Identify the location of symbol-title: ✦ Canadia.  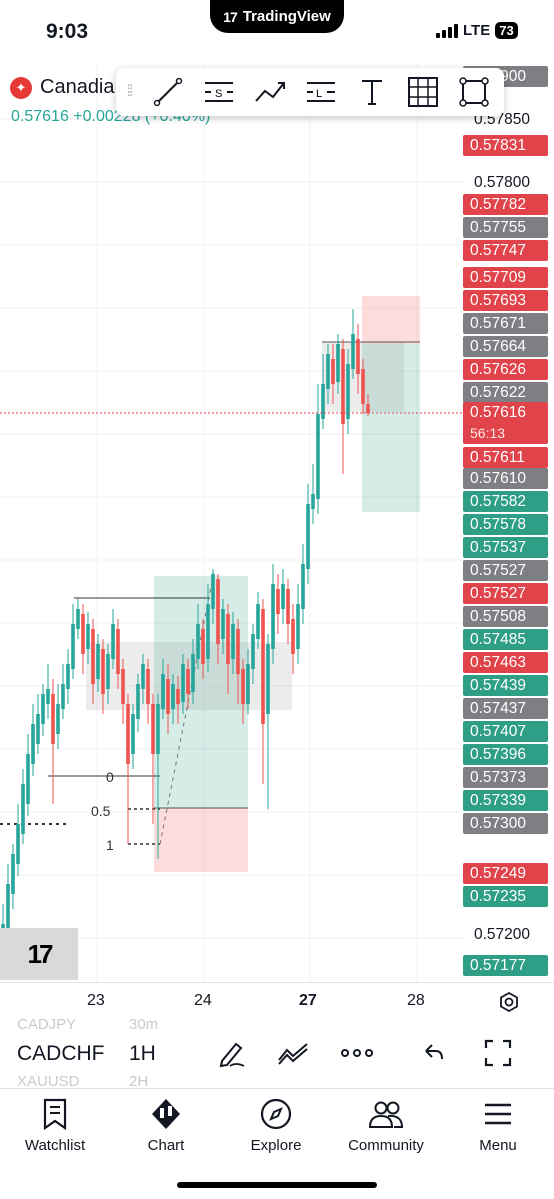
(62, 87).